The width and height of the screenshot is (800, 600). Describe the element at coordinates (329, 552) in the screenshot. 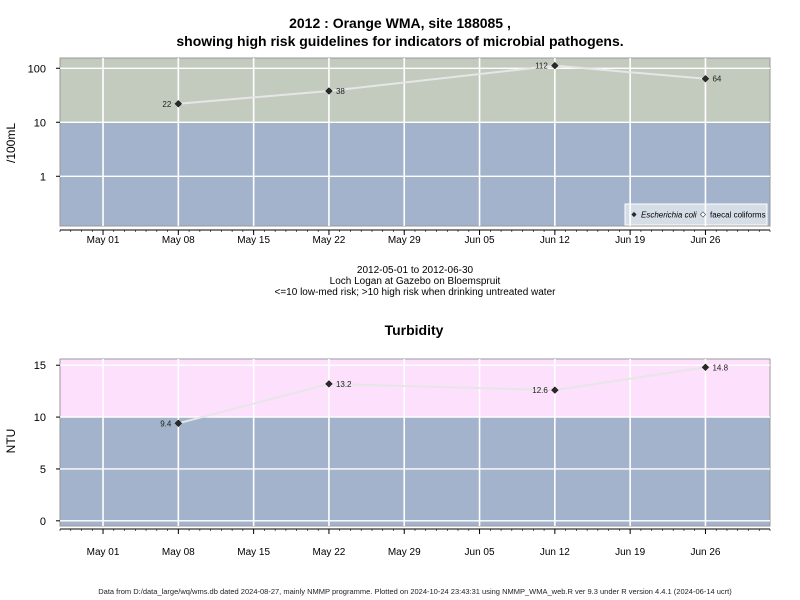

I see `turbidity-xtick-label-3: May 22` at that location.